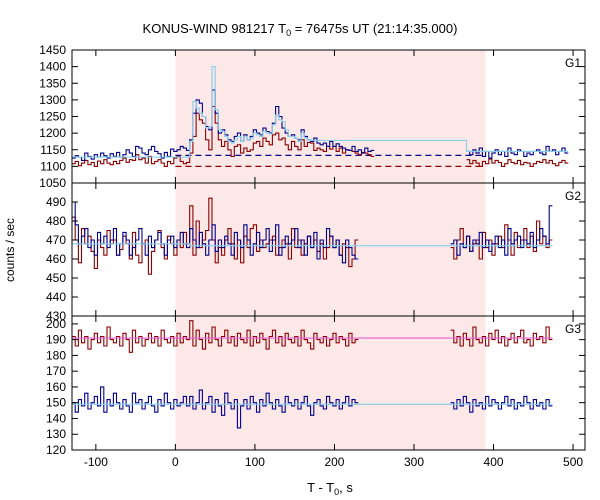 The image size is (600, 500). Describe the element at coordinates (53, 150) in the screenshot. I see `y-tick-label: 1150` at that location.